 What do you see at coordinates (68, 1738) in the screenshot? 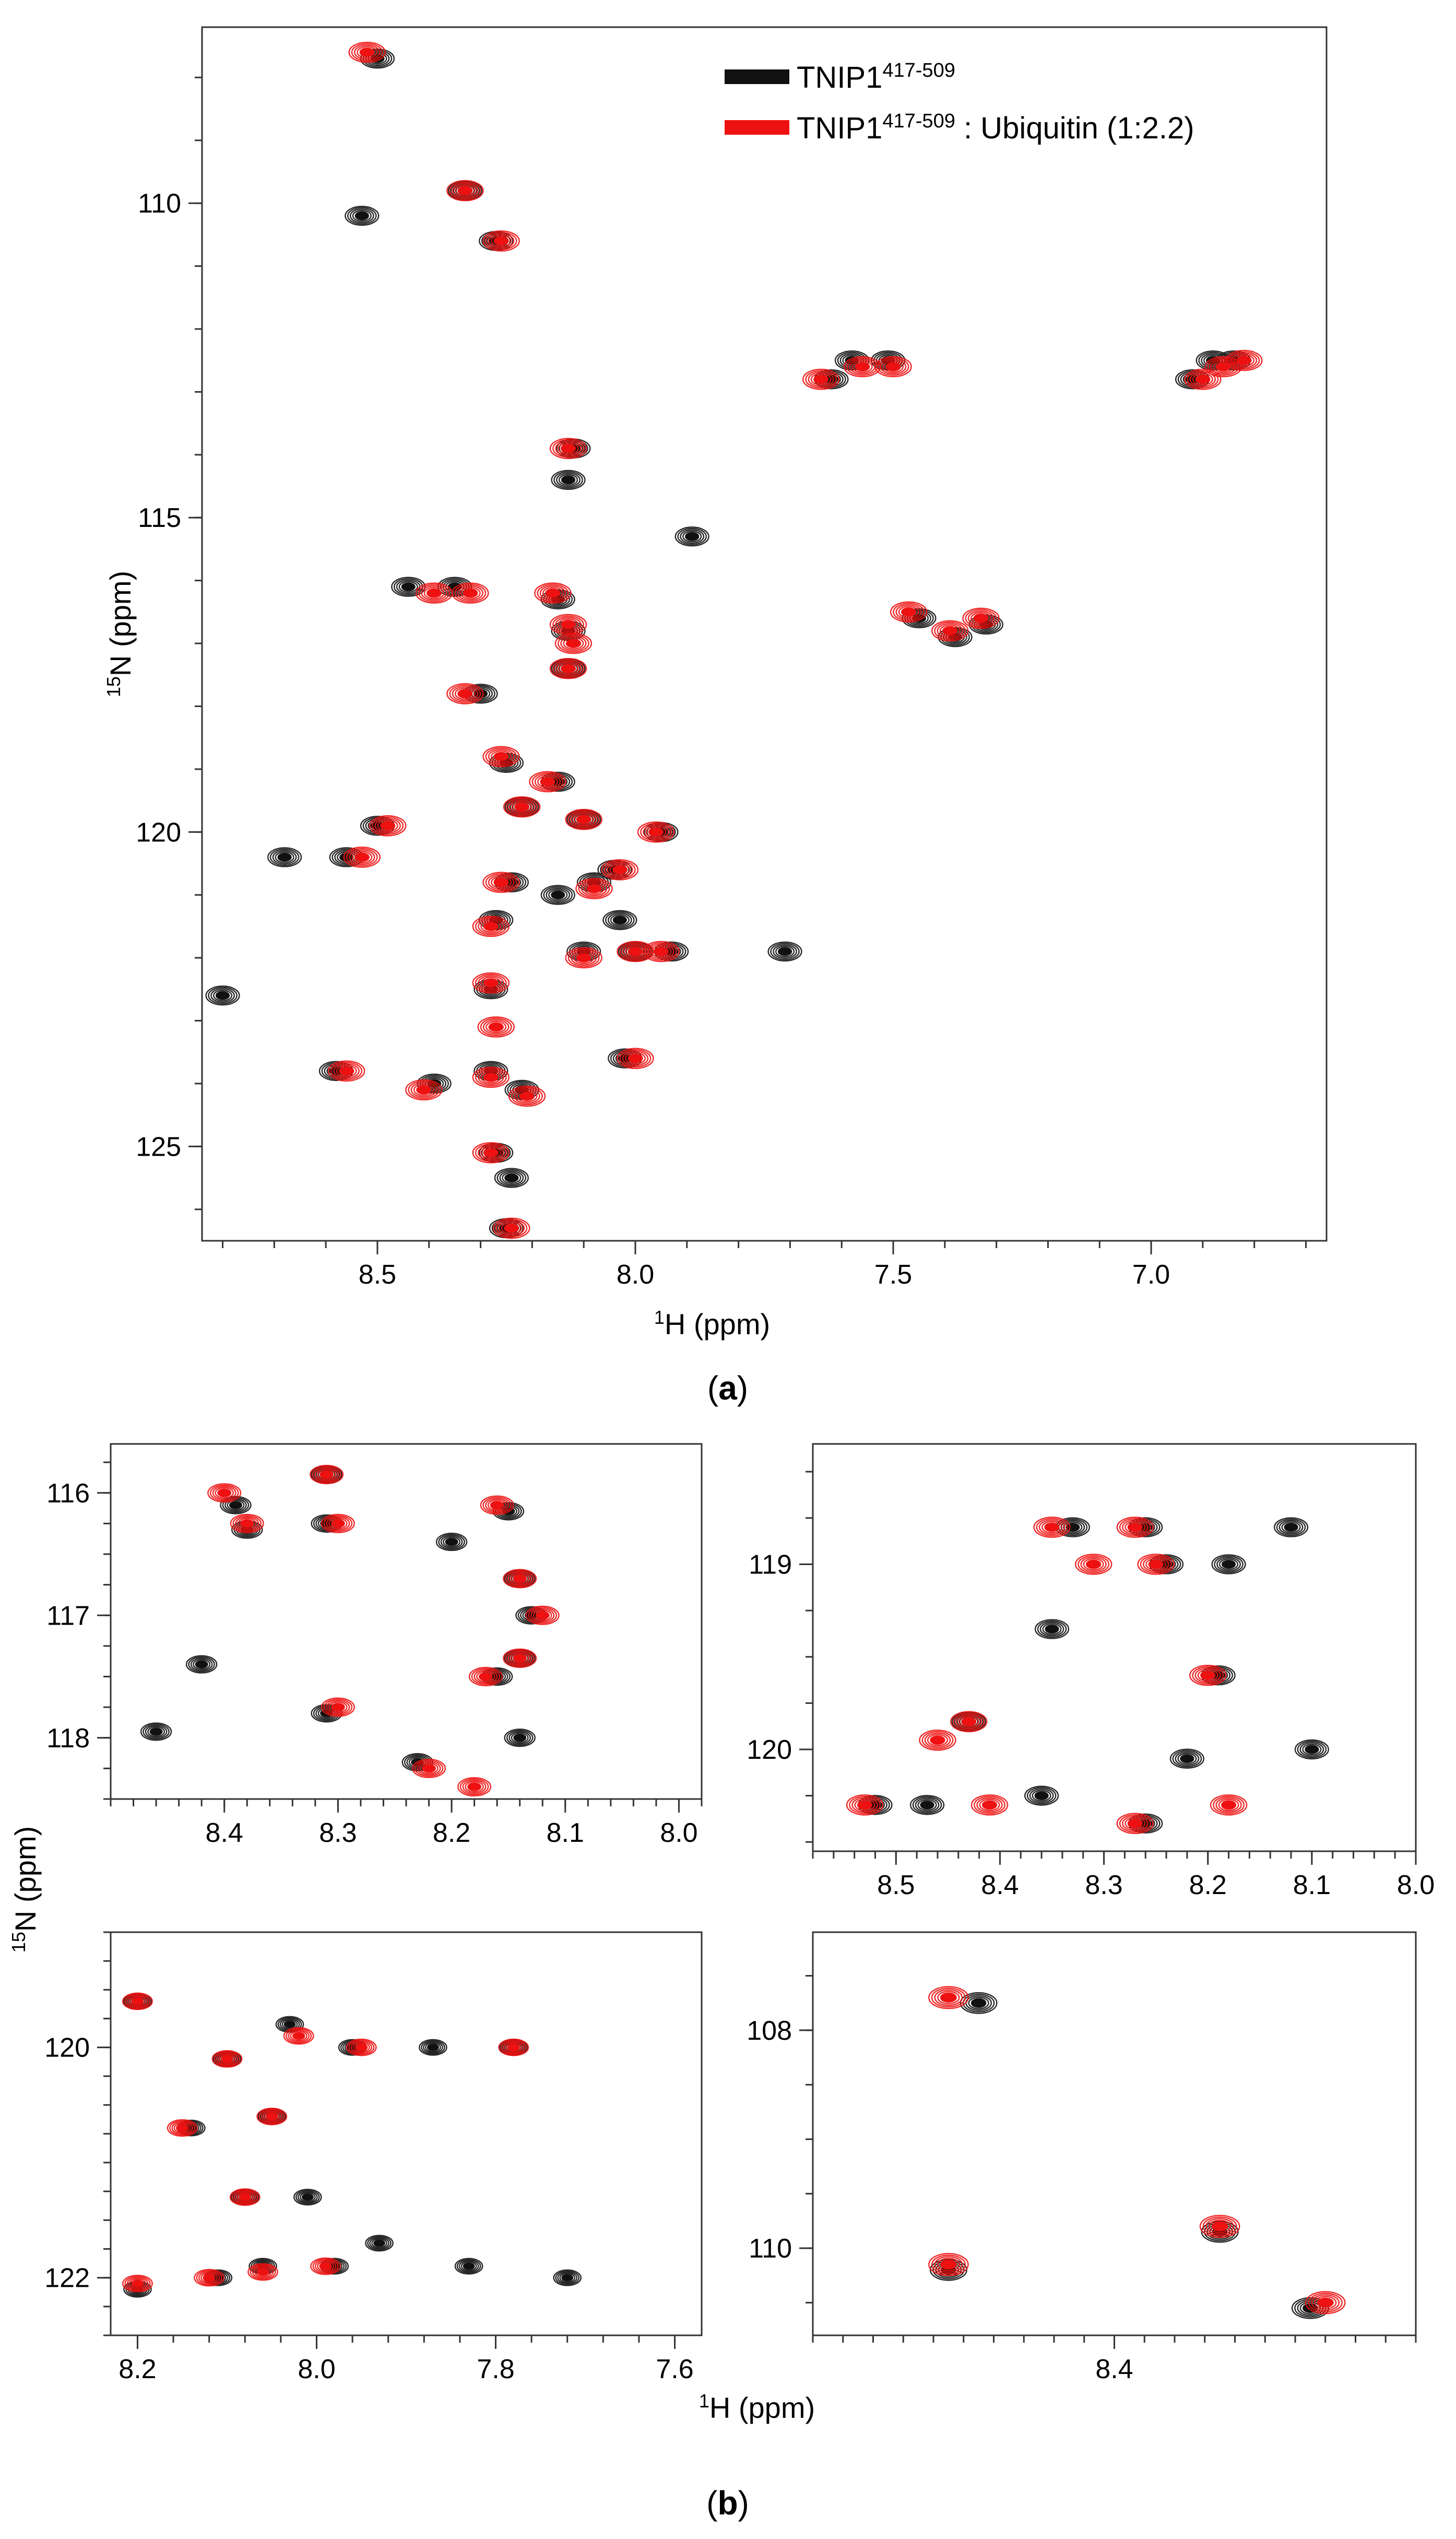
I see `y-tick-label: 118` at bounding box center [68, 1738].